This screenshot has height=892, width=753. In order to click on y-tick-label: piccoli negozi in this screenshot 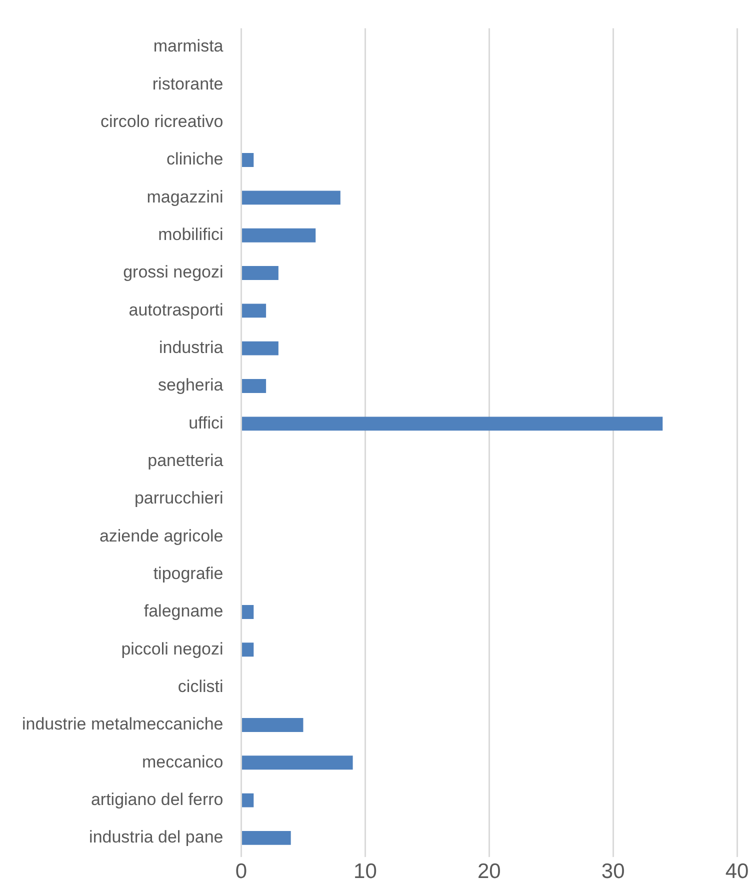, I will do `click(172, 648)`.